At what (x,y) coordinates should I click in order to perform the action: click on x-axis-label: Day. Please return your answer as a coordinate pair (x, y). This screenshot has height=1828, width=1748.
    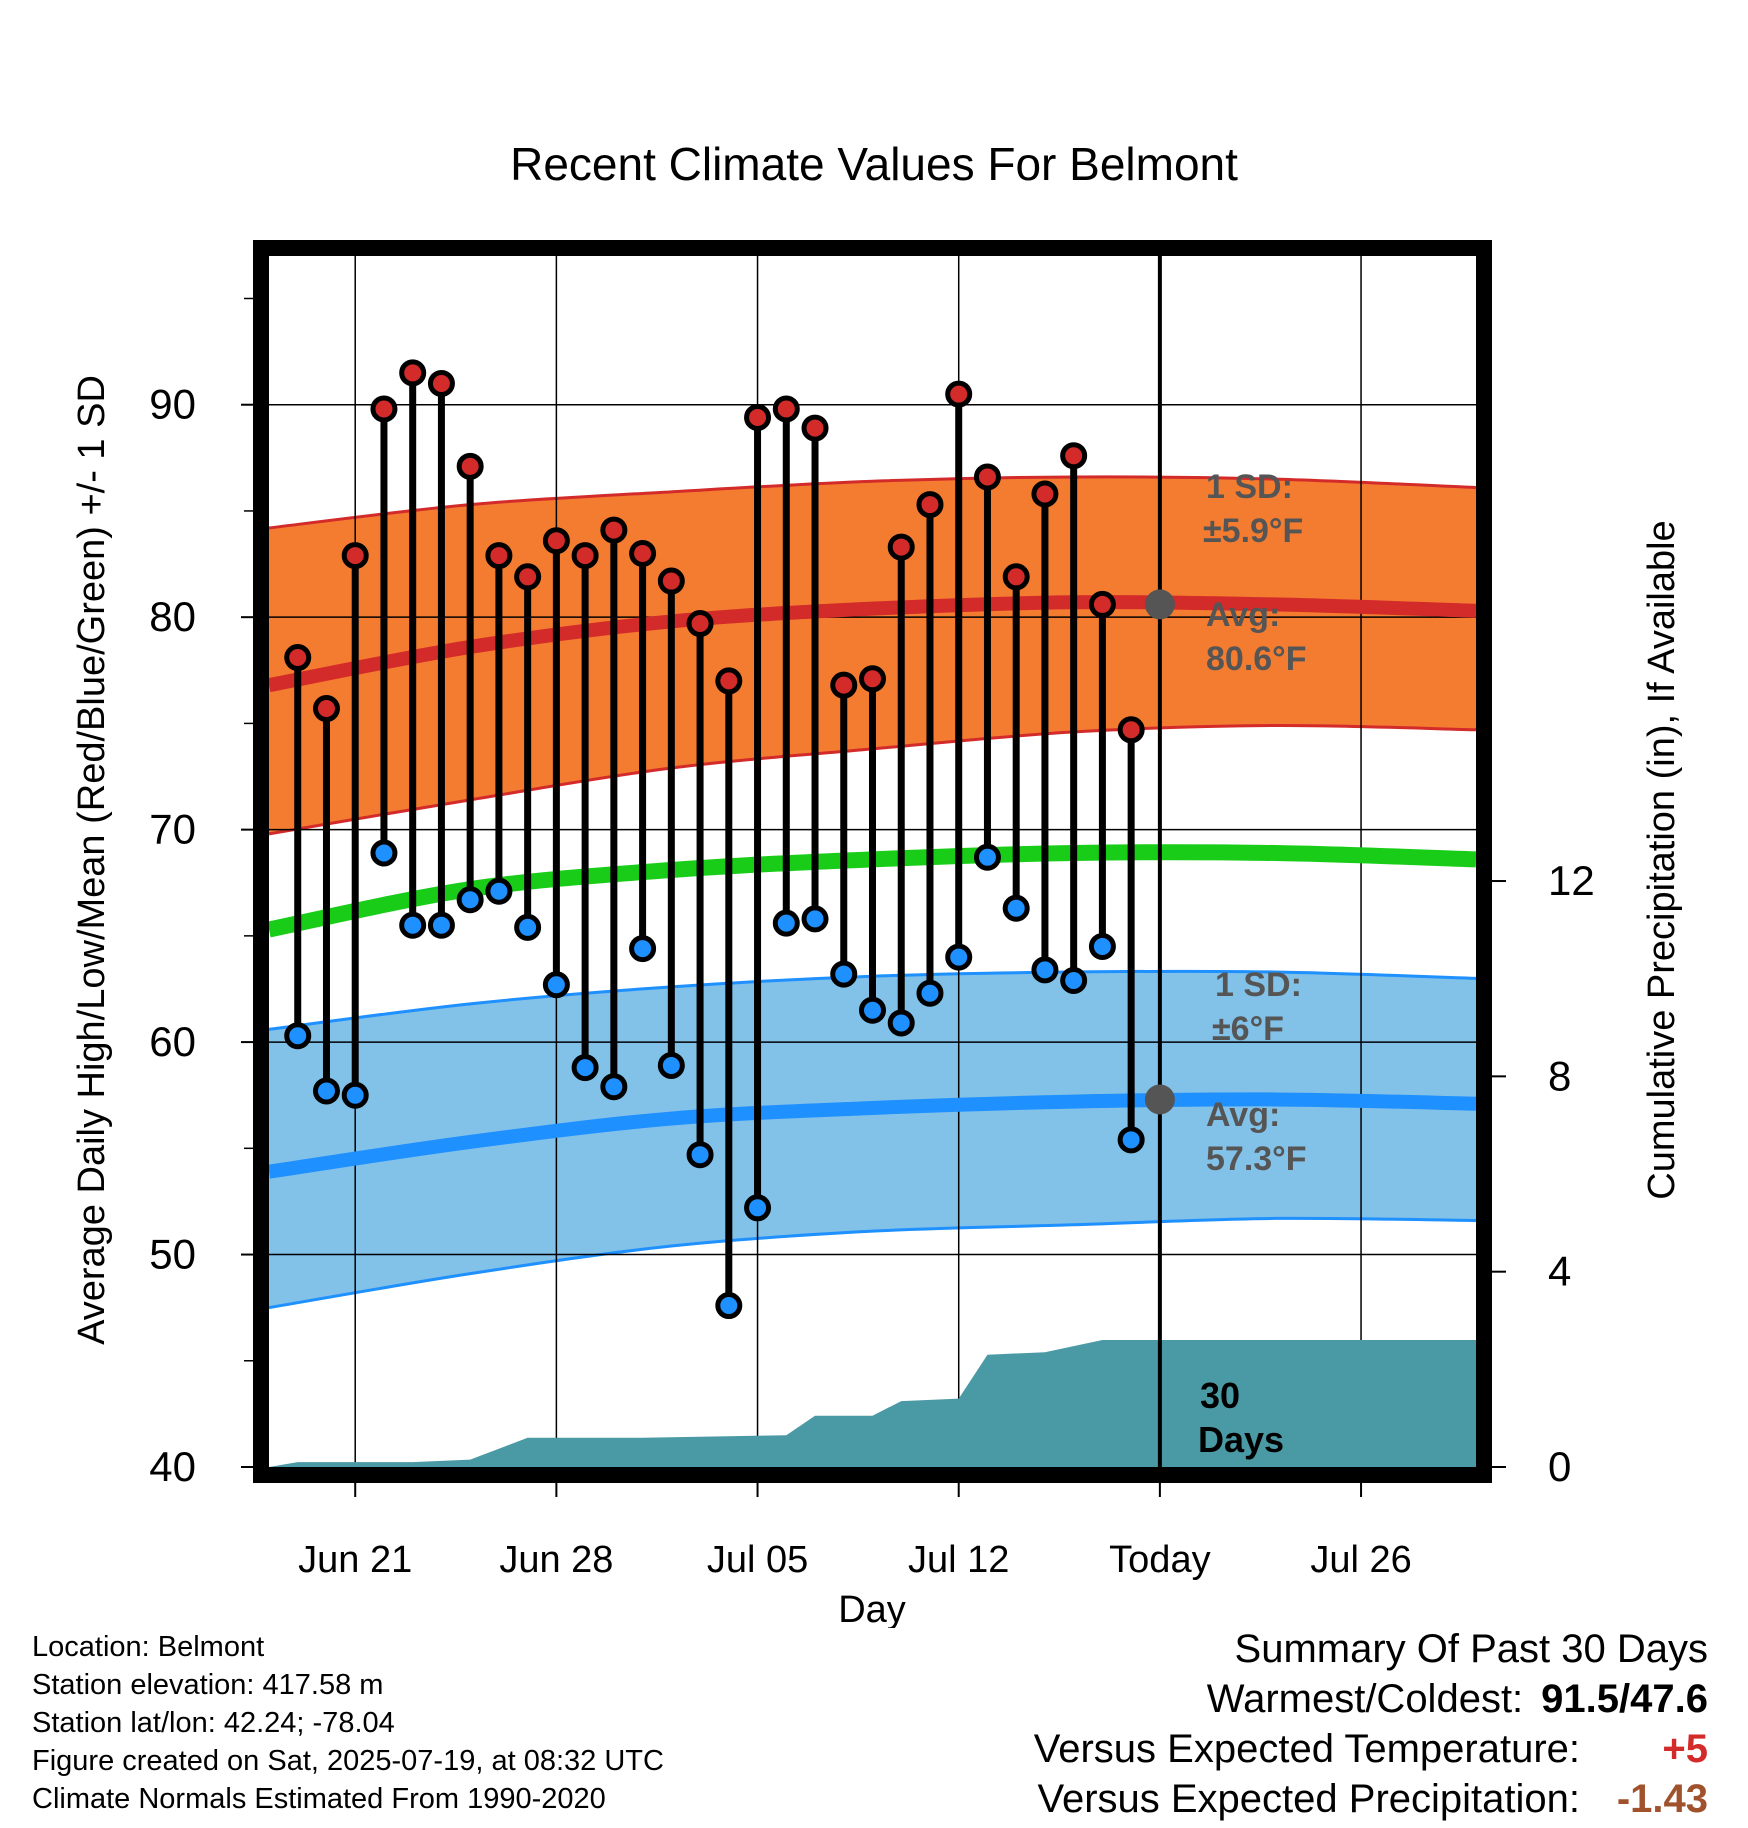
    Looking at the image, I should click on (872, 1608).